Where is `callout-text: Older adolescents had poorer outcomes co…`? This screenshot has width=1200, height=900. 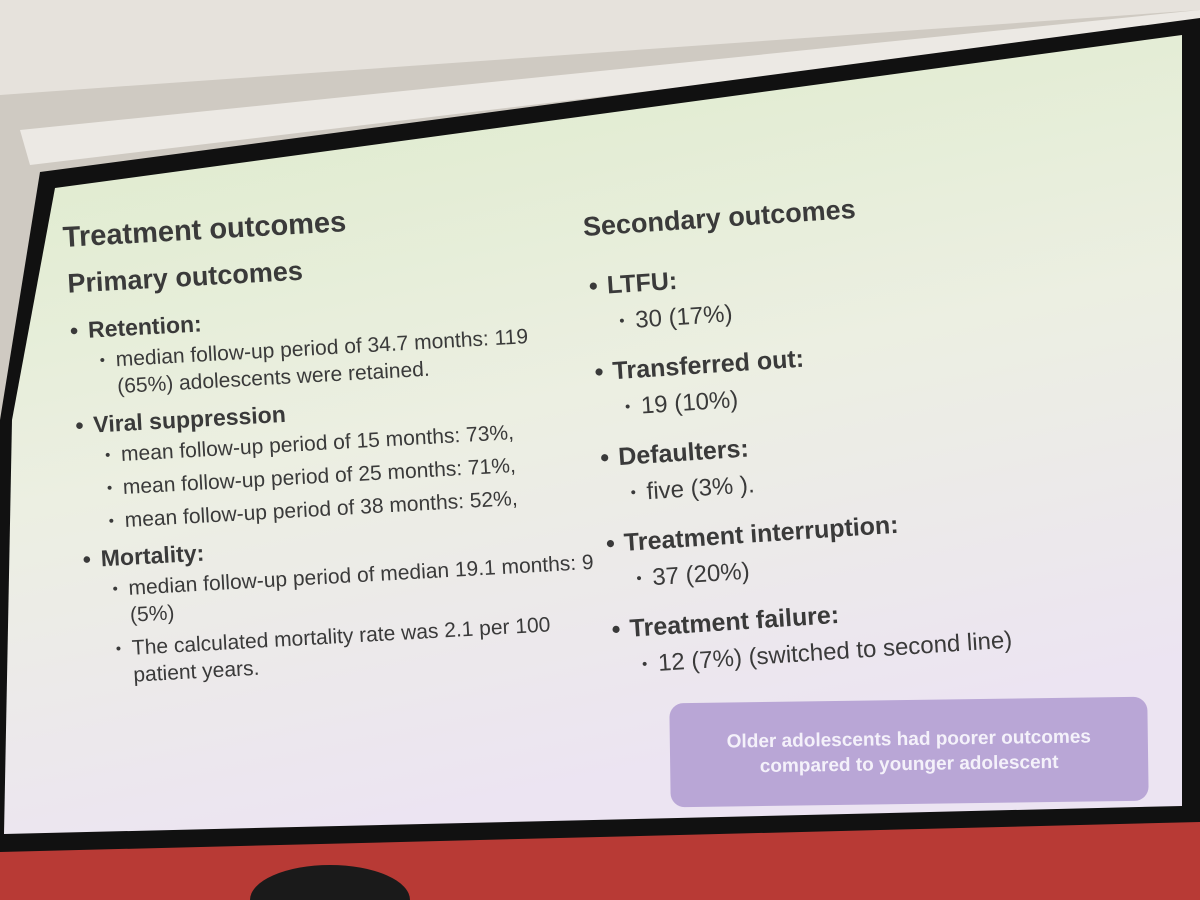 callout-text: Older adolescents had poorer outcomes co… is located at coordinates (909, 752).